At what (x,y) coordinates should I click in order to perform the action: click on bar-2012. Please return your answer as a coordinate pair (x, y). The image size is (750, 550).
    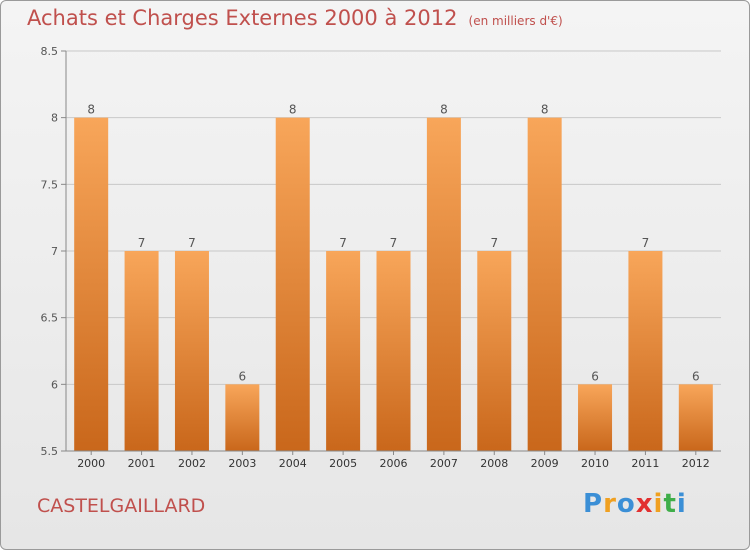
    Looking at the image, I should click on (695, 417).